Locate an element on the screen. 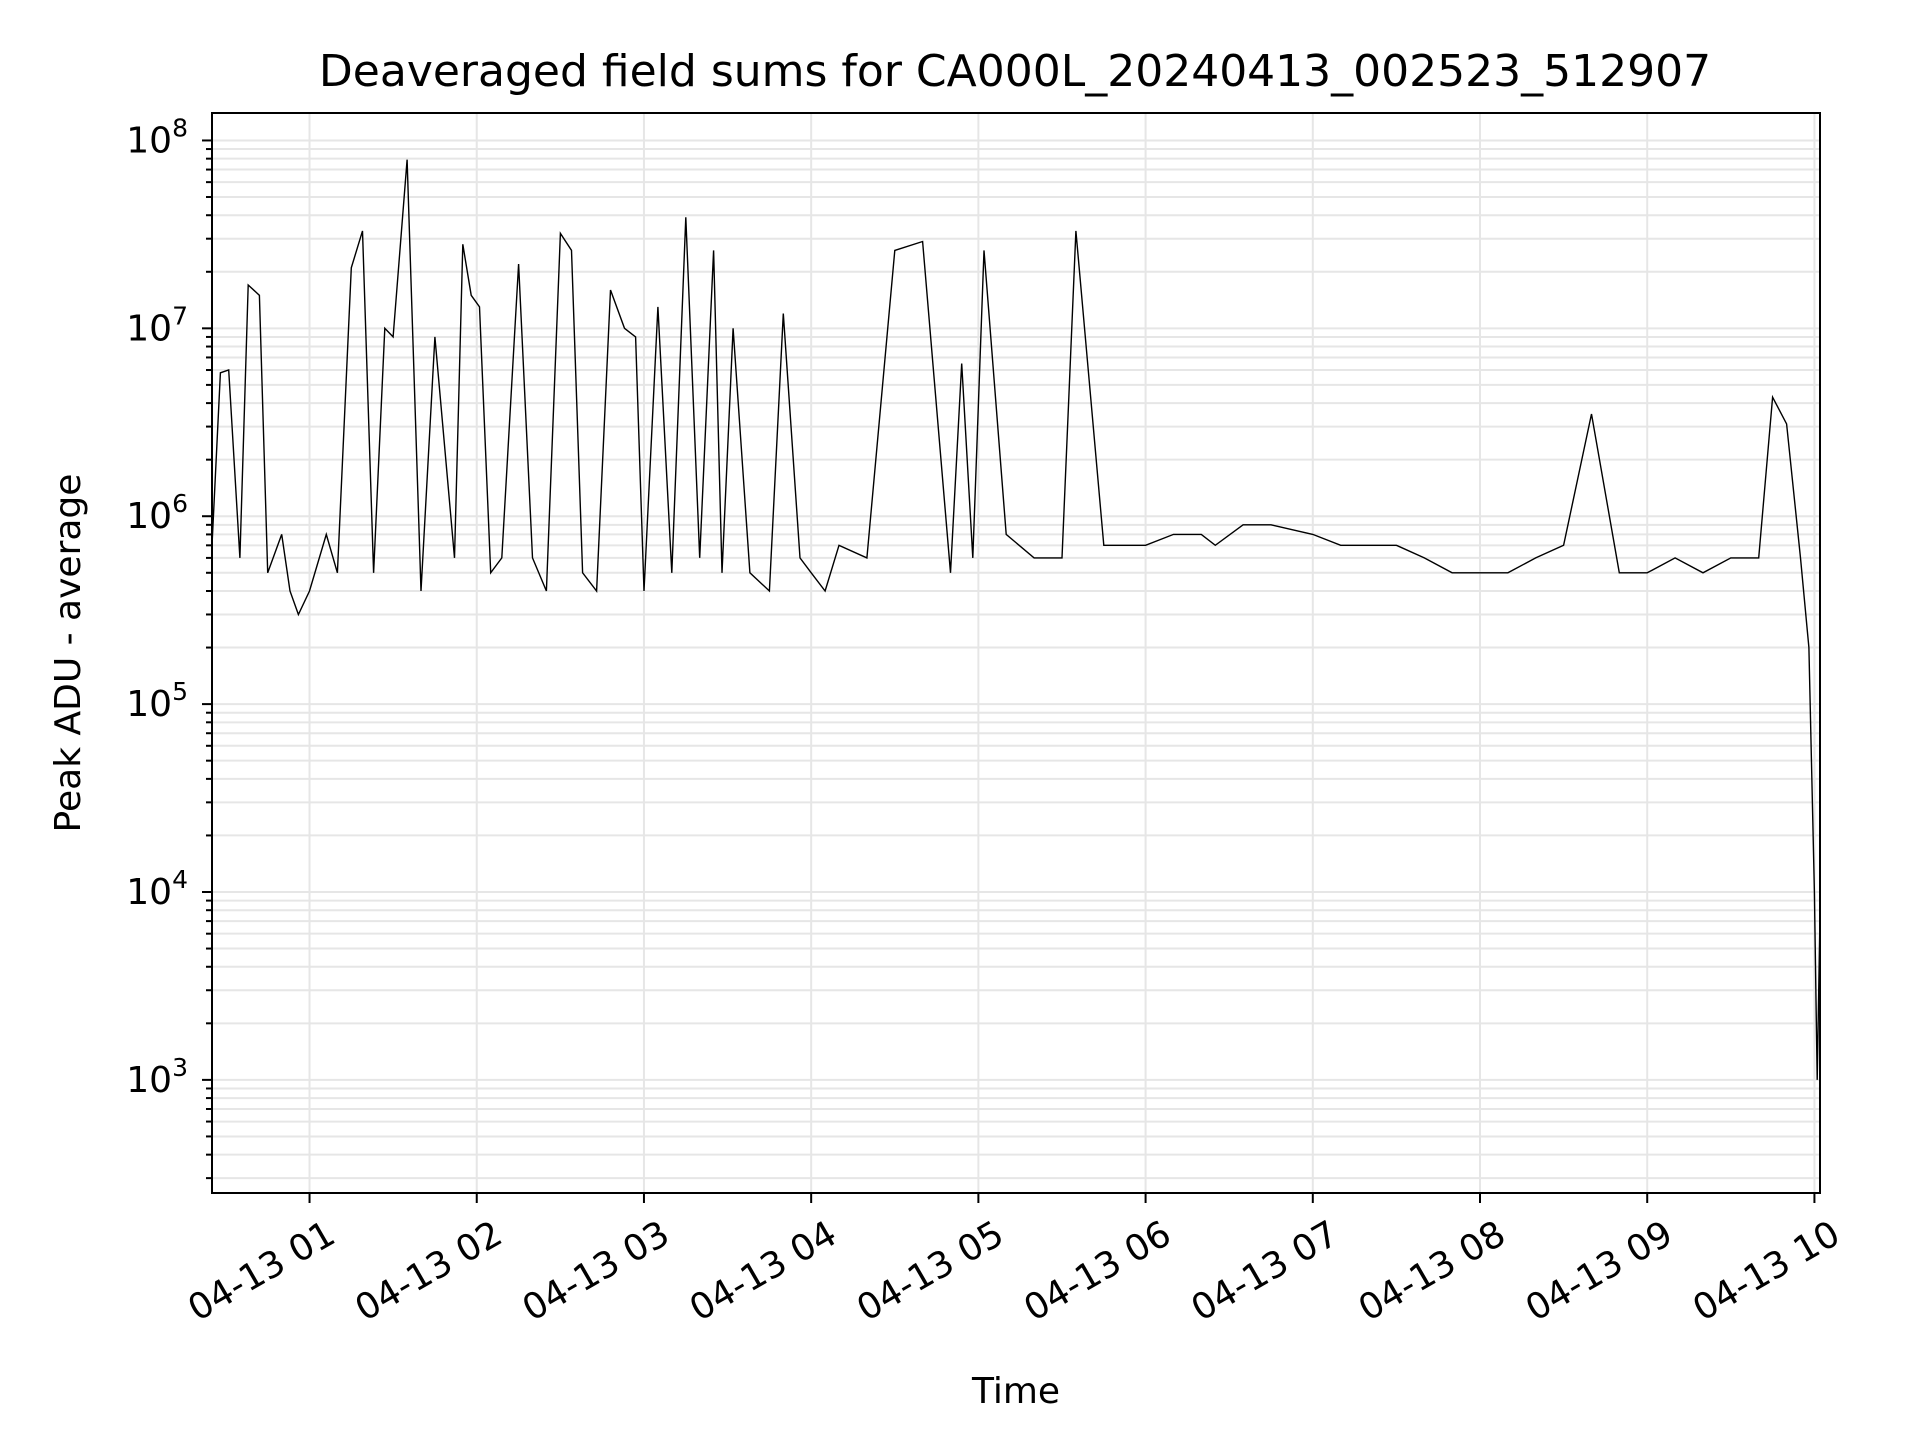 The image size is (1920, 1440). y-tick-label: 10⁴ is located at coordinates (157, 889).